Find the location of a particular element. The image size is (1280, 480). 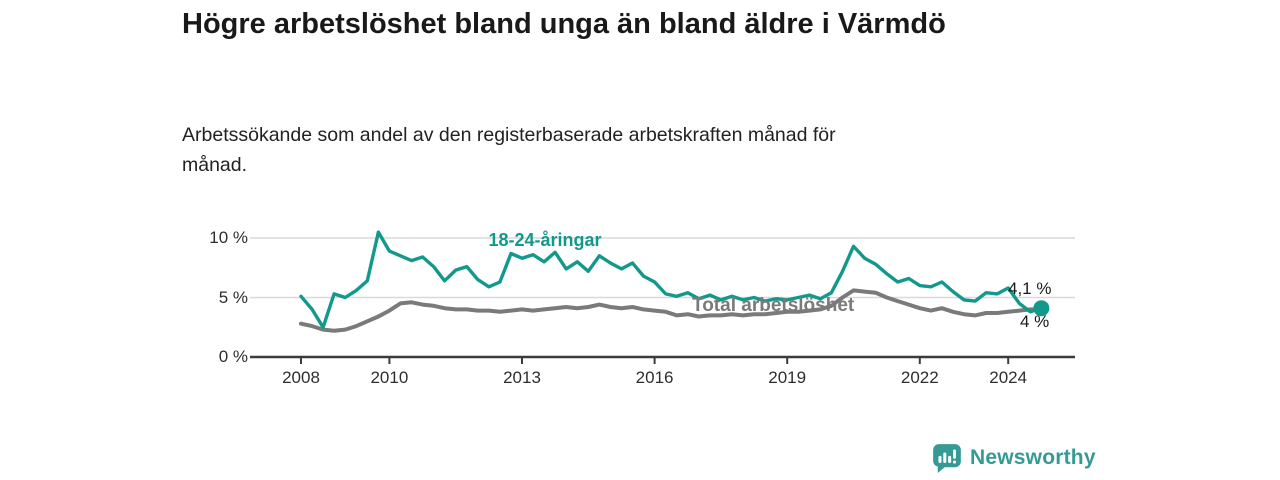

y-tick-label: 10 % is located at coordinates (228, 237).